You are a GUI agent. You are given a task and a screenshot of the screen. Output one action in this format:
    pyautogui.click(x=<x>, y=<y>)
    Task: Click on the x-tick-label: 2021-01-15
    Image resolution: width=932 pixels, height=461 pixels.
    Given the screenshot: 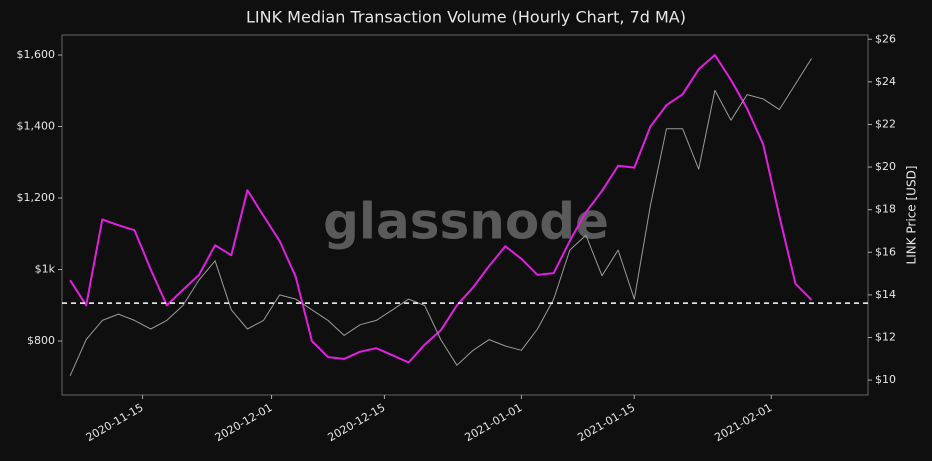 What is the action you would take?
    pyautogui.click(x=606, y=422)
    